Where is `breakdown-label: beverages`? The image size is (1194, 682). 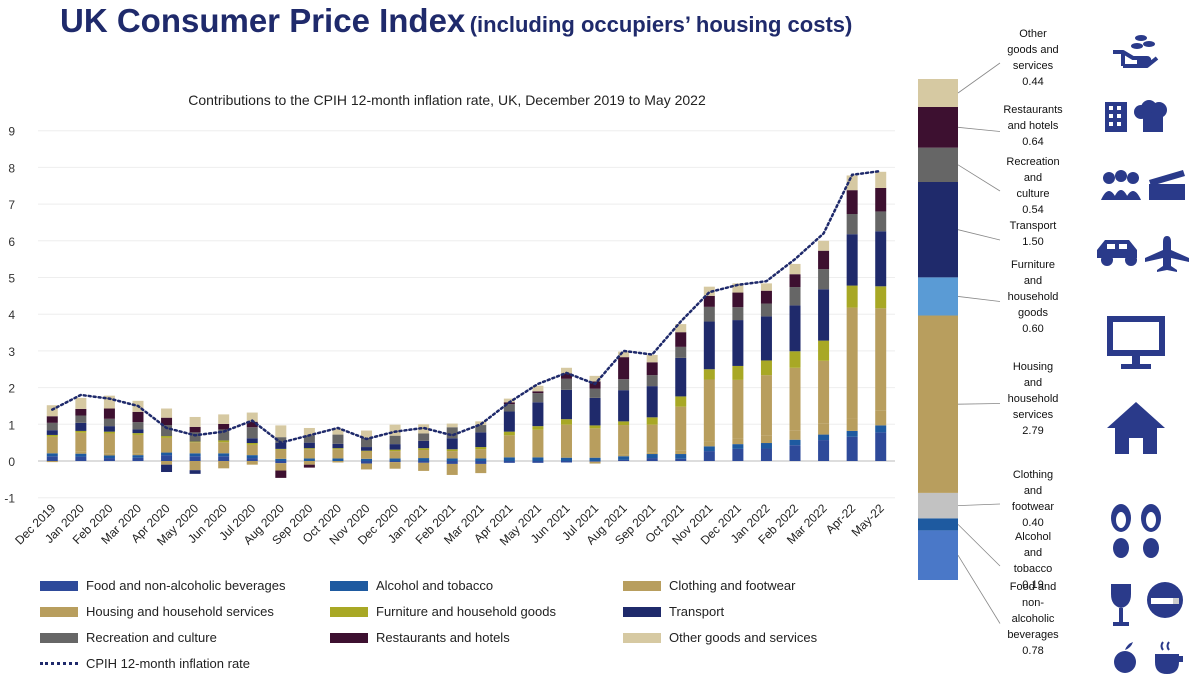 breakdown-label: beverages is located at coordinates (1033, 635).